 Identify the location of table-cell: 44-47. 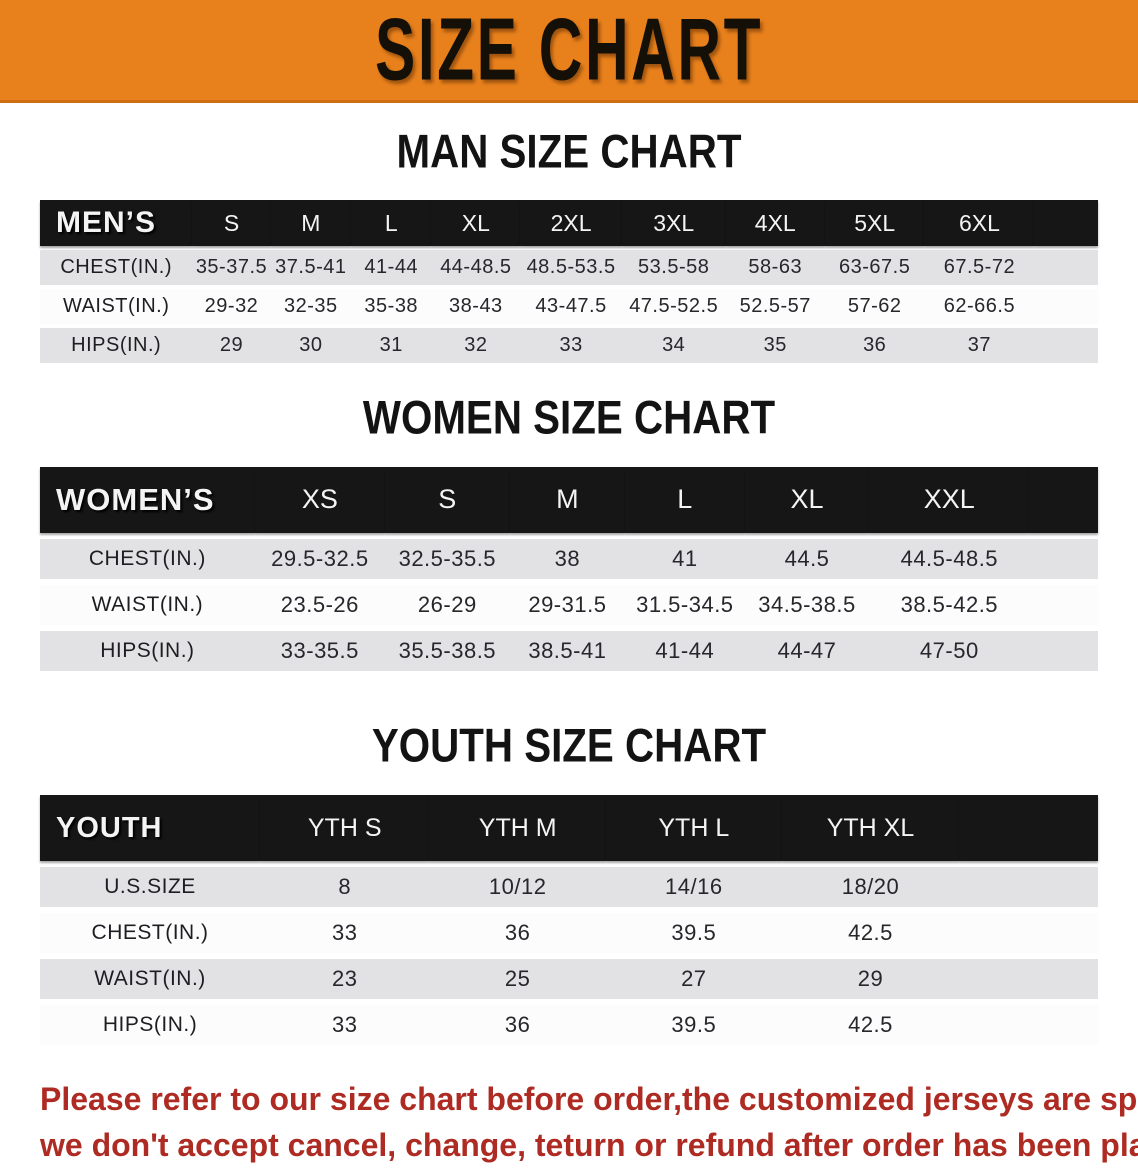
(807, 650).